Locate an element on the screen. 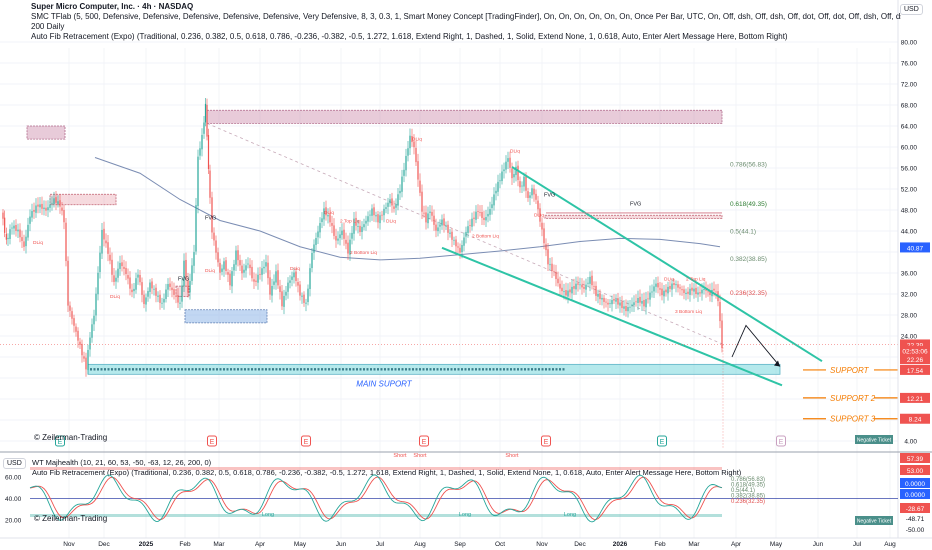  currency-button: USD is located at coordinates (911, 9).